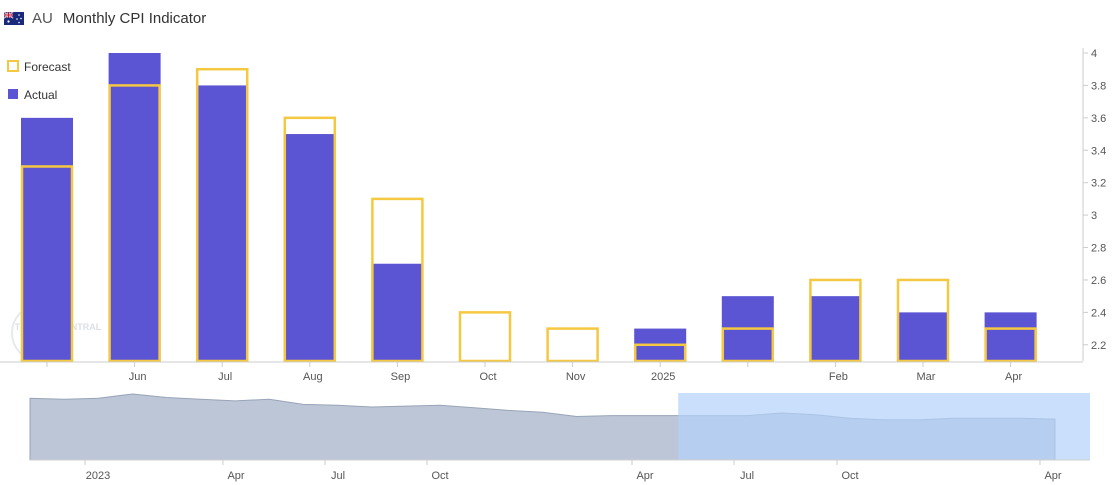 The image size is (1120, 485). Describe the element at coordinates (926, 377) in the screenshot. I see `x-tick-label: Mar` at that location.